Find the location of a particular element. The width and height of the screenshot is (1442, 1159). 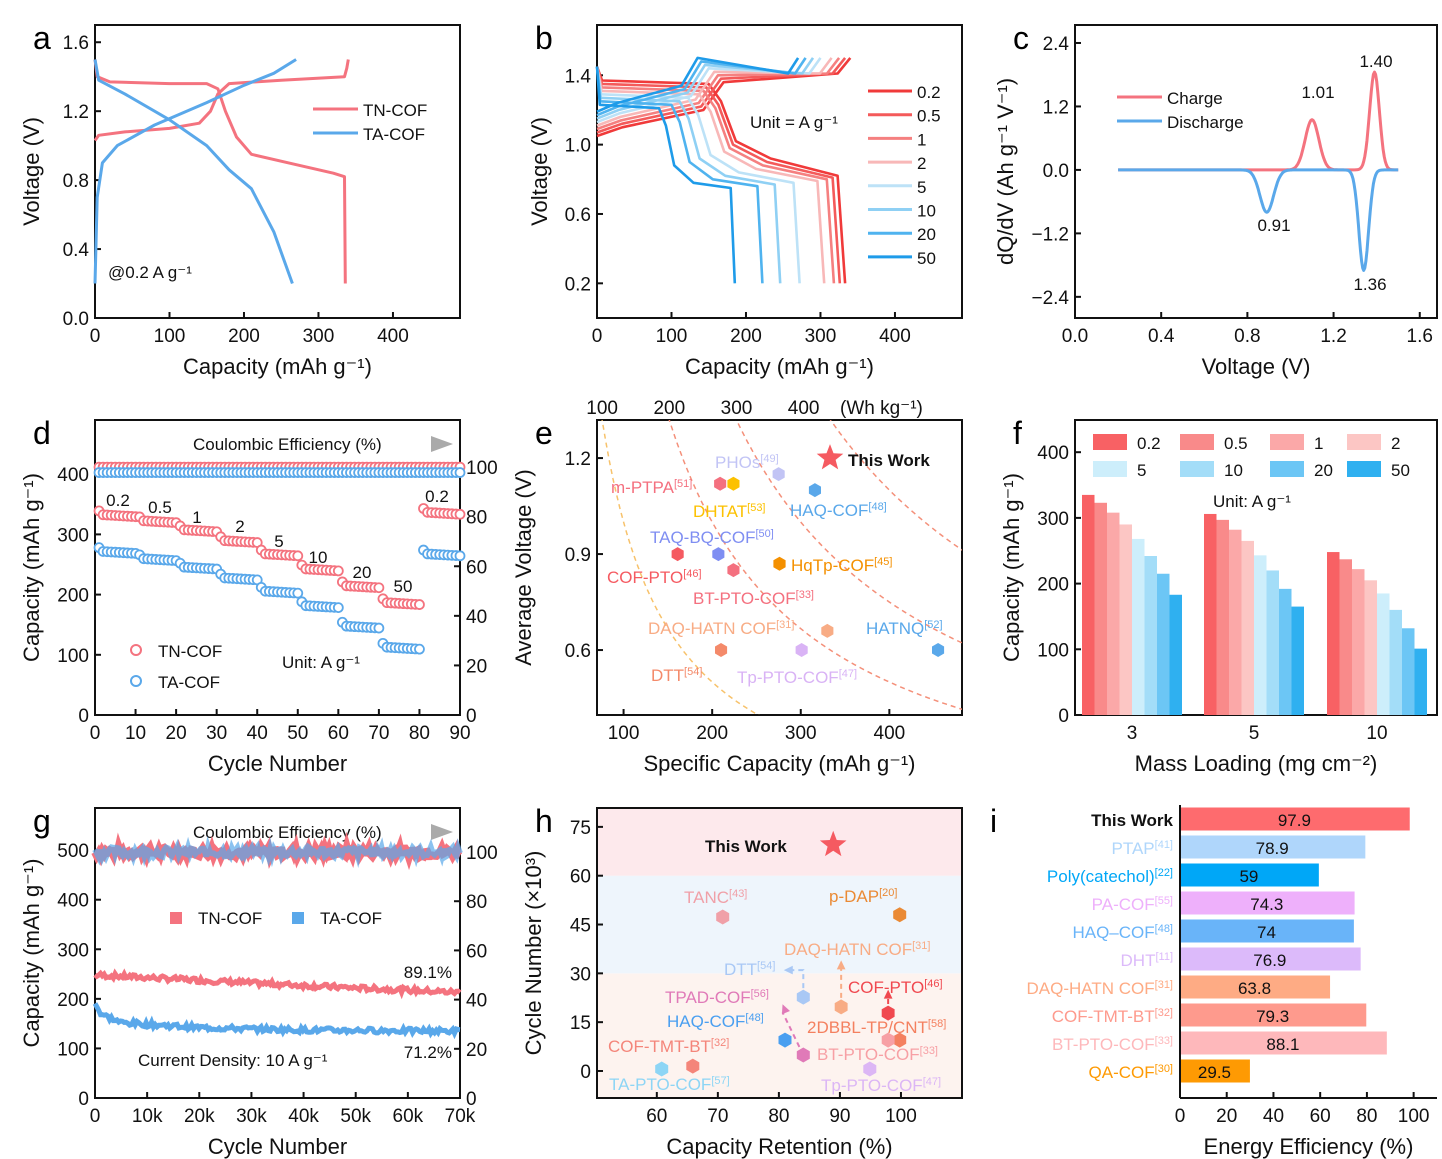

point-label-ref: [45] is located at coordinates (883, 562).